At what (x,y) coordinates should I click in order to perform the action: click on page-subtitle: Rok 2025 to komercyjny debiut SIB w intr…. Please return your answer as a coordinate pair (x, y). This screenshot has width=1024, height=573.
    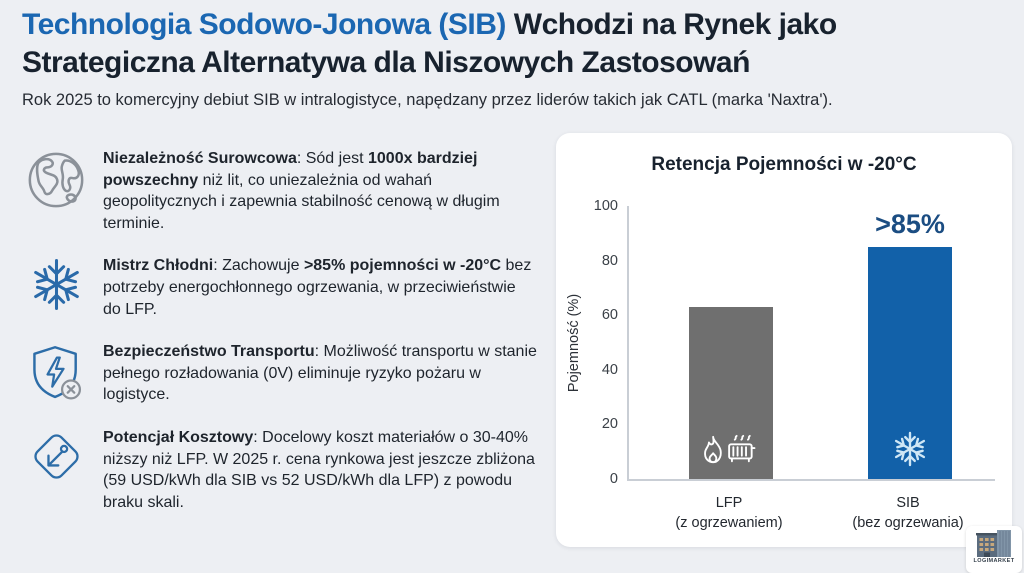
    Looking at the image, I should click on (427, 99).